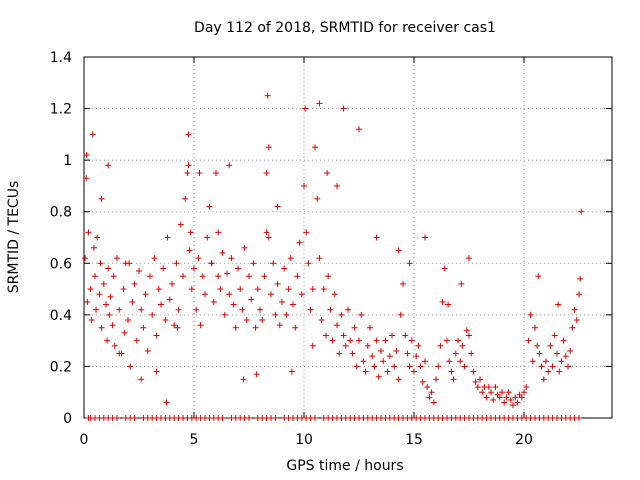 This screenshot has height=480, width=640. Describe the element at coordinates (61, 316) in the screenshot. I see `y-tick-label: 0.4` at that location.